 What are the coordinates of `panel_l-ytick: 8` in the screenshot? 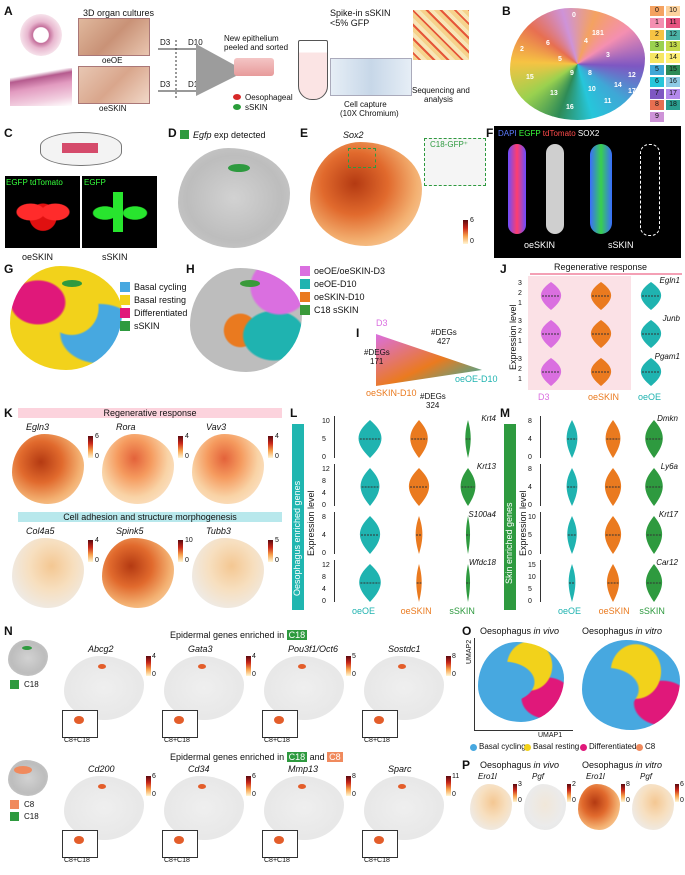 It's located at (324, 577).